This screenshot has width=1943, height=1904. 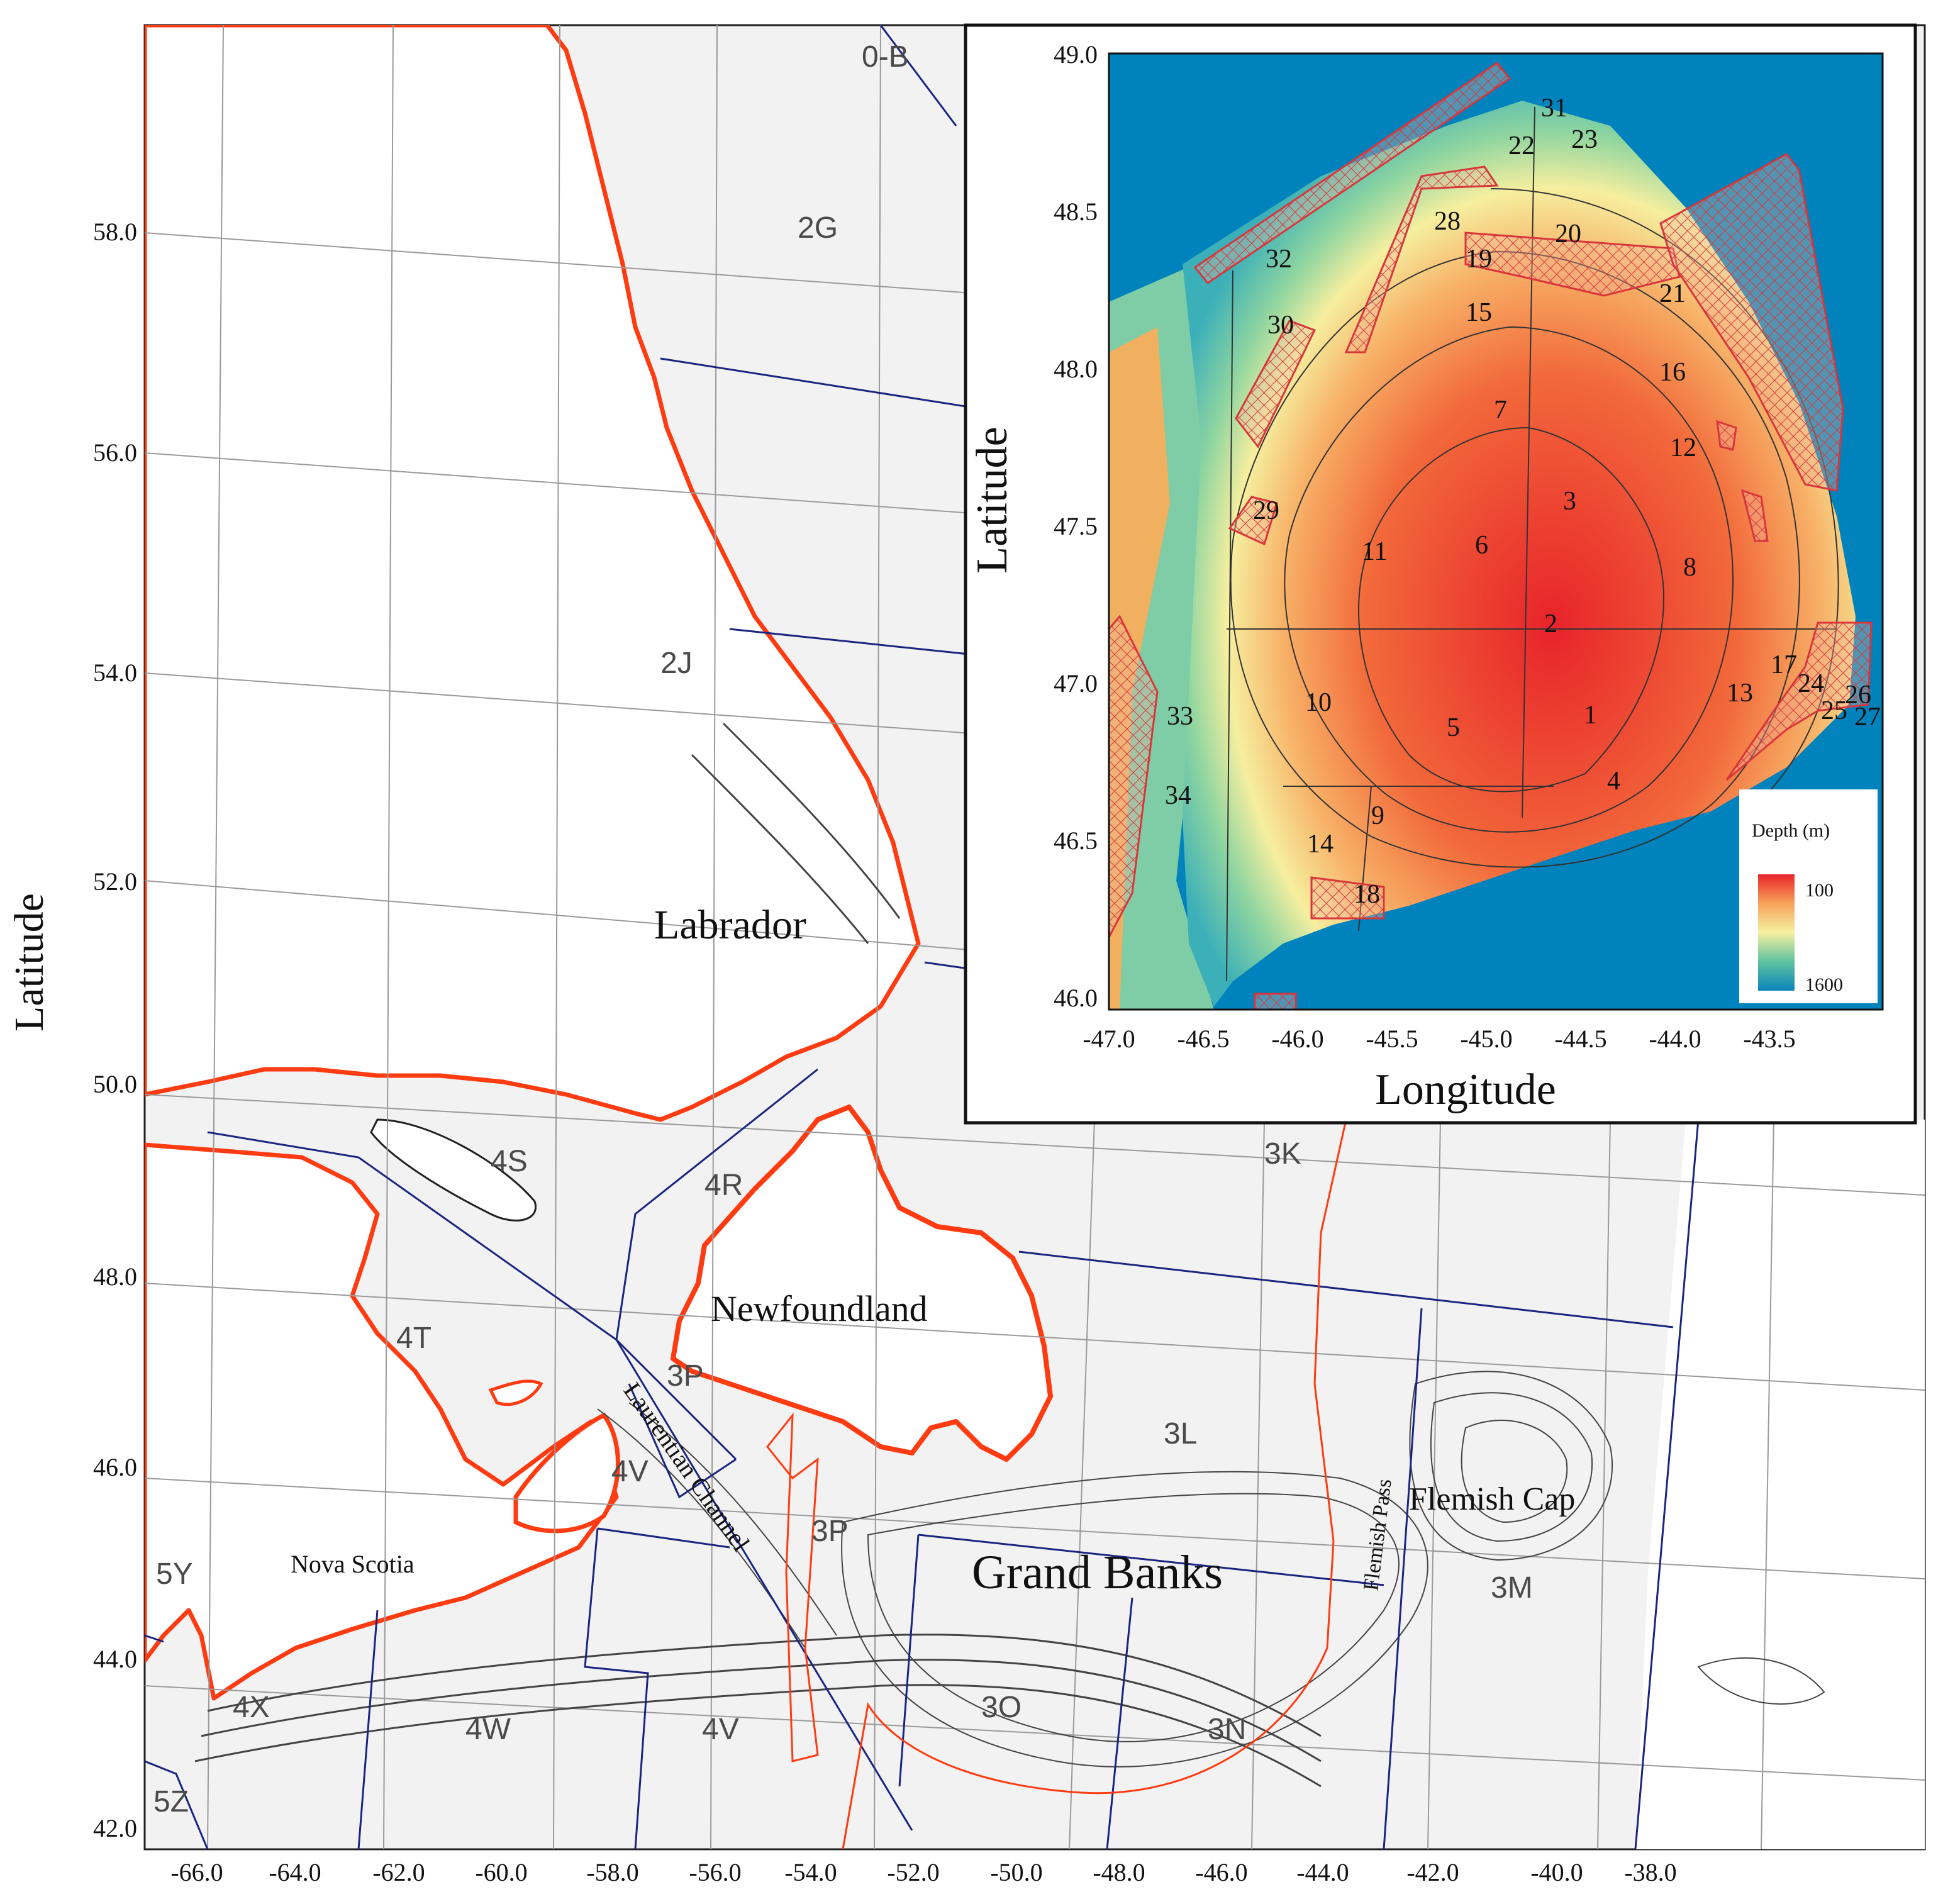 What do you see at coordinates (1776, 932) in the screenshot?
I see `depth-color-bar` at bounding box center [1776, 932].